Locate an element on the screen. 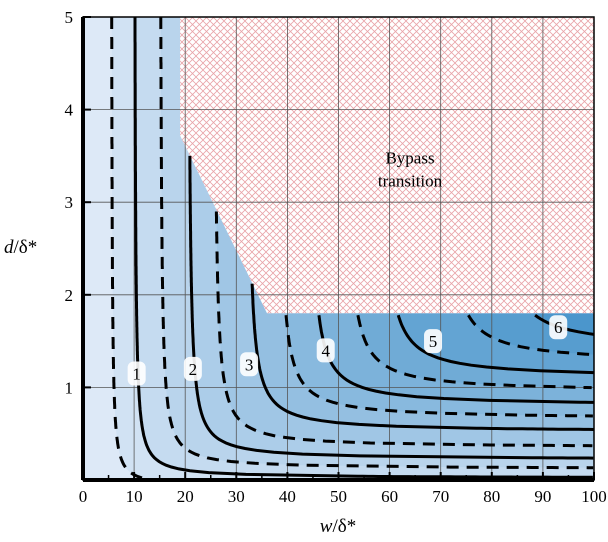  contour-label-3: 3 is located at coordinates (249, 364).